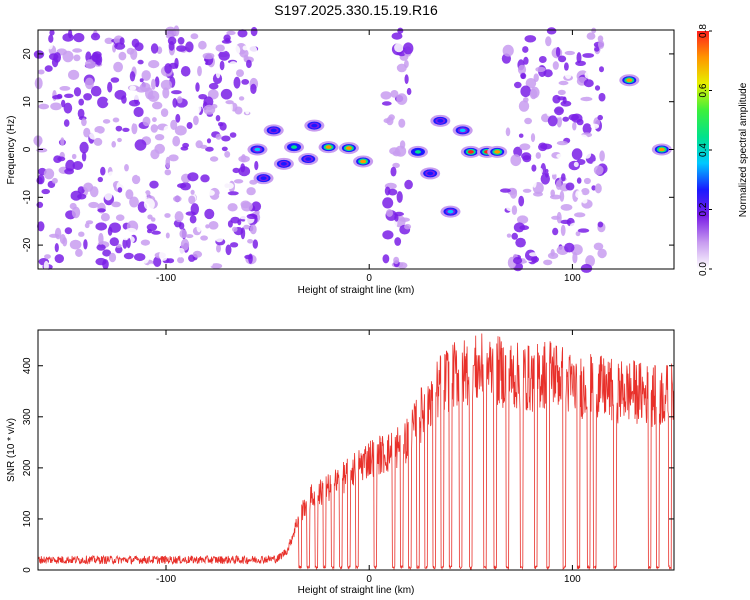 This screenshot has height=600, width=750. I want to click on spectrogram-xlabel: Height of straight line (km), so click(356, 290).